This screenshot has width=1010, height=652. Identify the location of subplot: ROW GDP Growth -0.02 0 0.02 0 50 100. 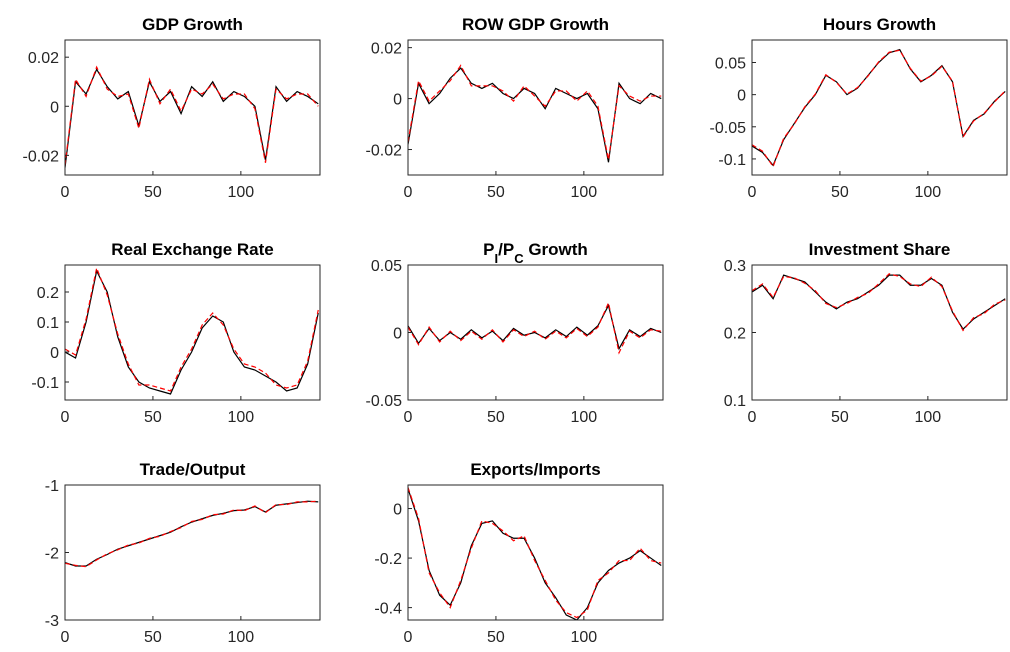
(515, 108).